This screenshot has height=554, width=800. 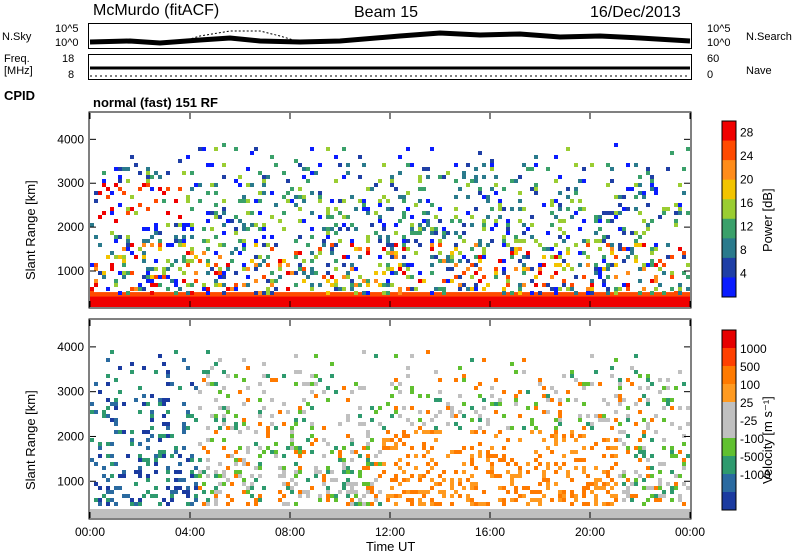 I want to click on nsky-panel, so click(x=390, y=36).